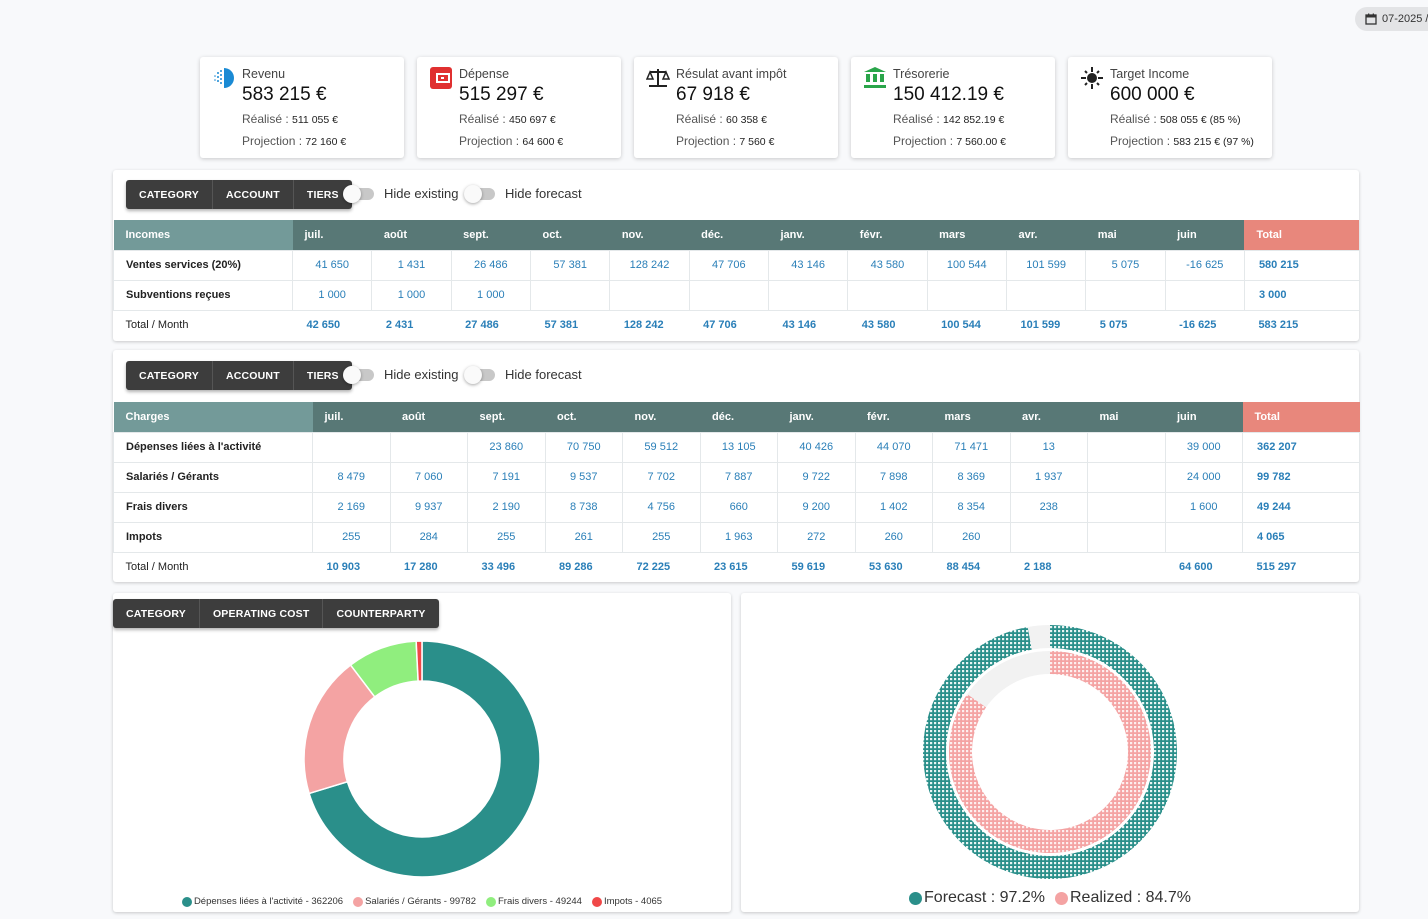  What do you see at coordinates (428, 477) in the screenshot?
I see `cell-value: 7 060` at bounding box center [428, 477].